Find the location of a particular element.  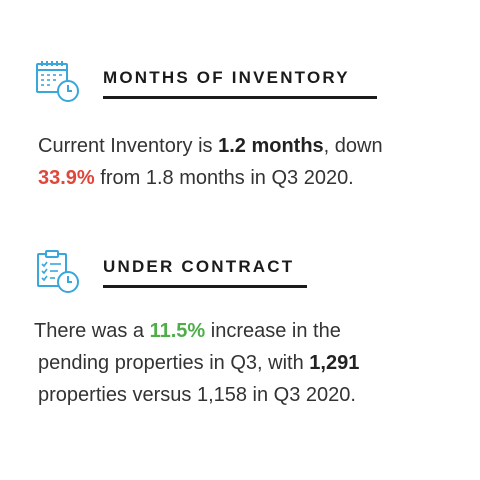

paragraph-line: There was a 11.5% increase in the is located at coordinates (187, 331).